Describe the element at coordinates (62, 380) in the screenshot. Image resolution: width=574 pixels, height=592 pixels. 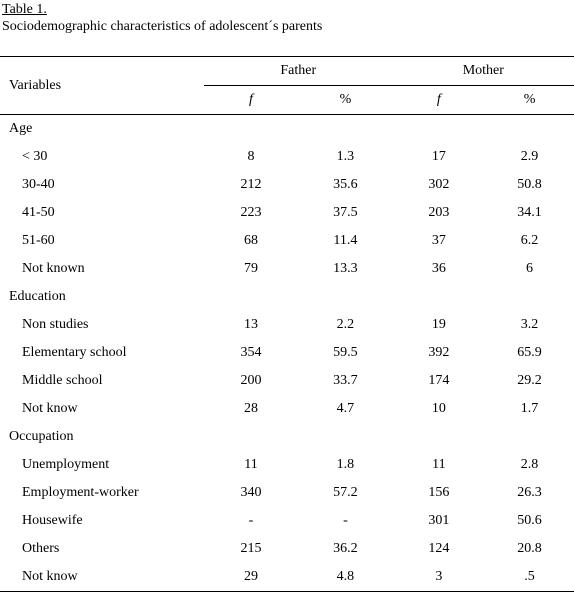
I see `row-label: Middle school` at that location.